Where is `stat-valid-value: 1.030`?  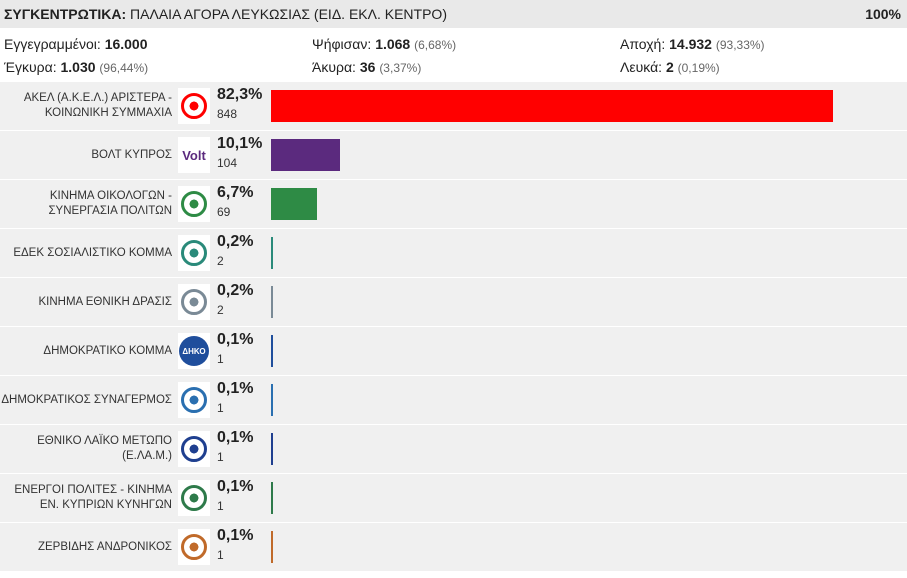
stat-valid-value: 1.030 is located at coordinates (78, 67).